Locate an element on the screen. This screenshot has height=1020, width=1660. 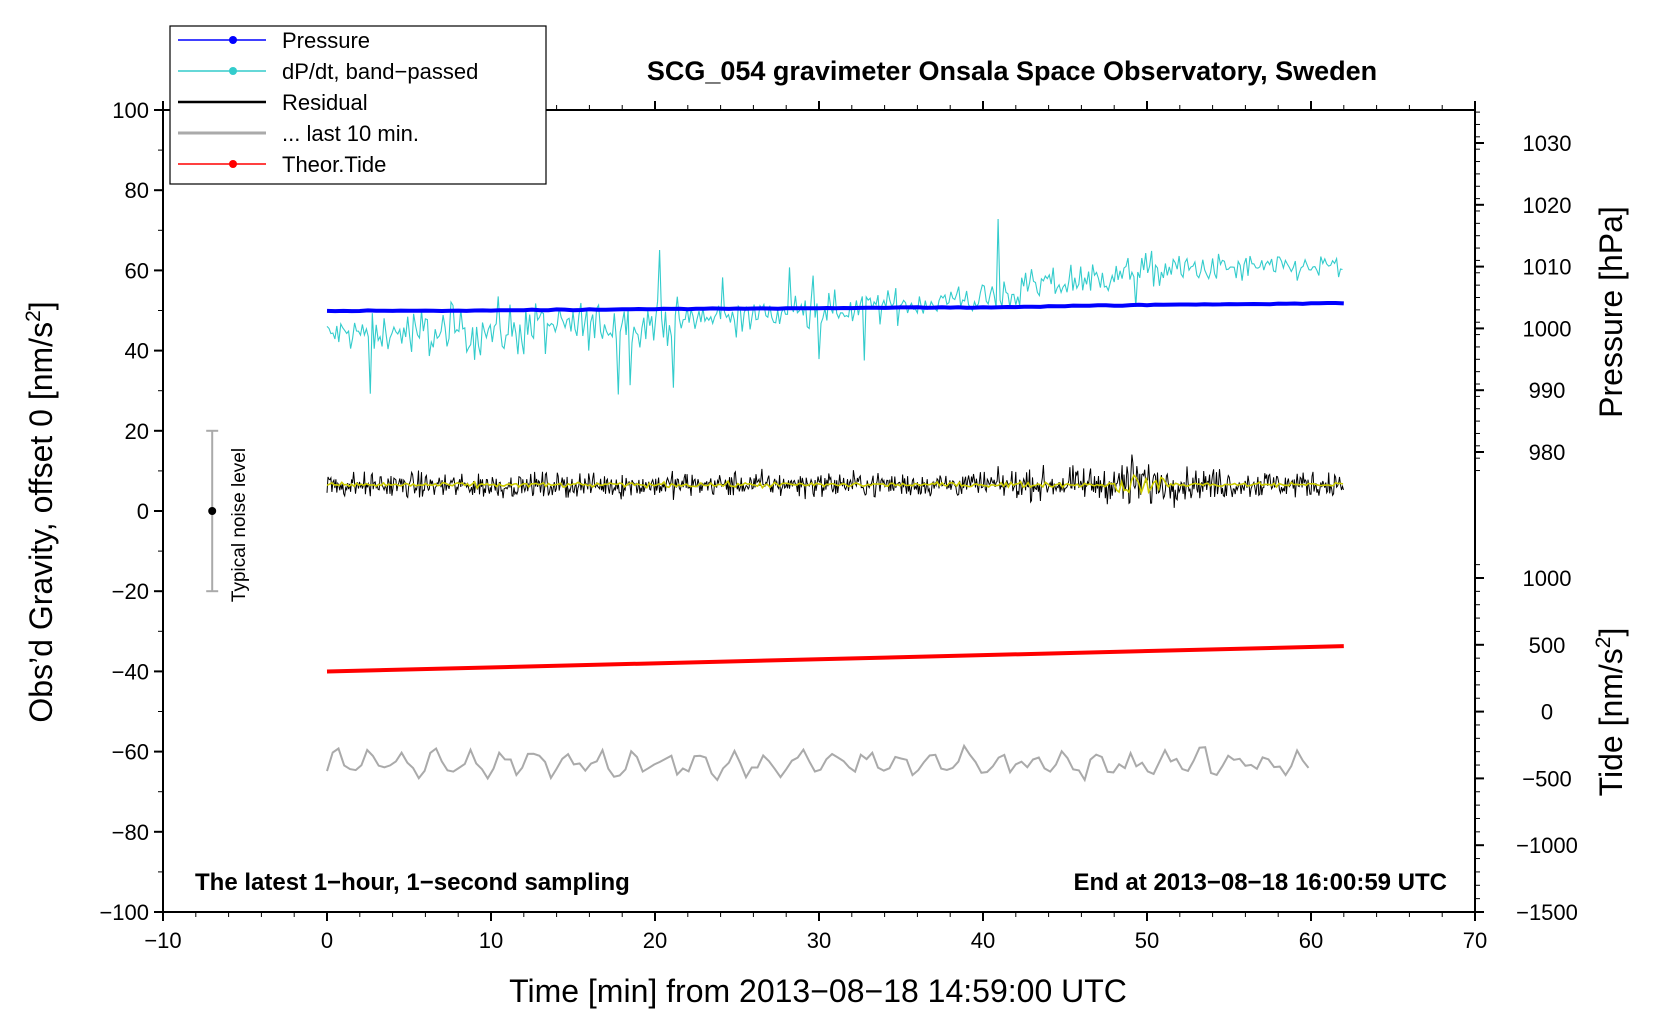
x-tick-label: 0 is located at coordinates (327, 940).